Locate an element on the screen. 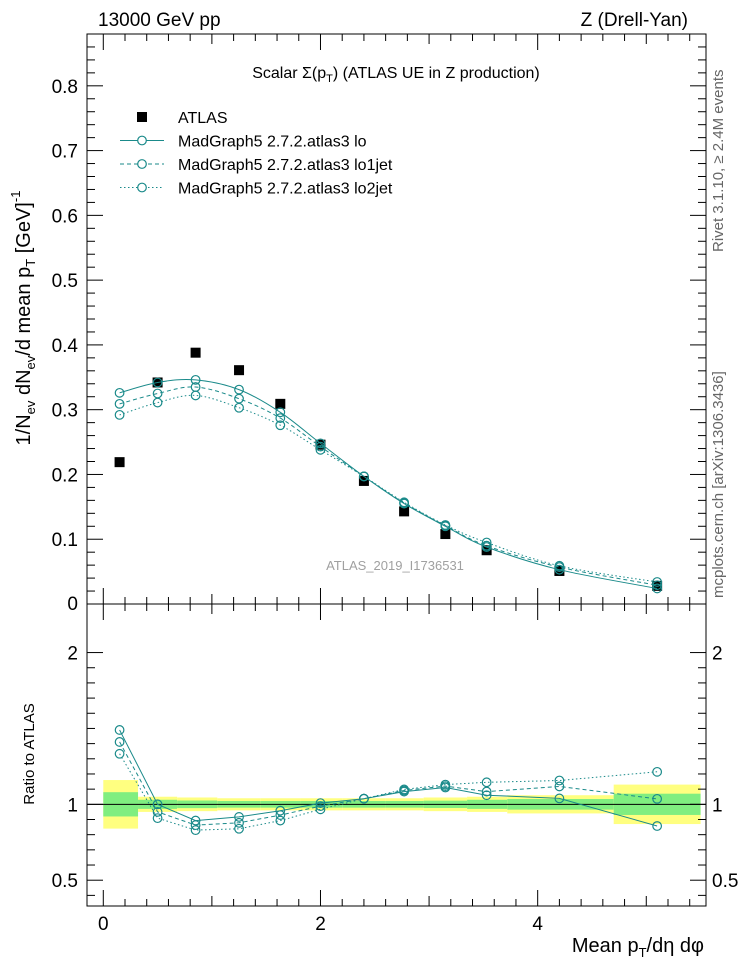 Image resolution: width=746 pixels, height=977 pixels. madgraph5-2-7-2-atlas3-lo2jet-ratio-line is located at coordinates (388, 792).